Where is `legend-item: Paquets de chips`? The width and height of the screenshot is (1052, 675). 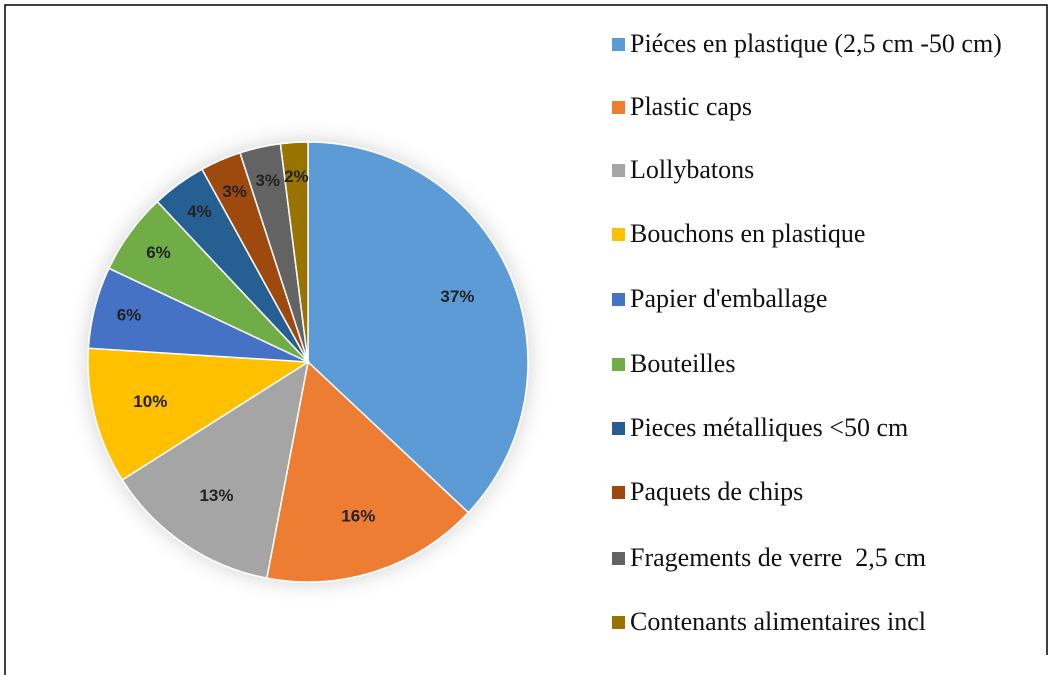
legend-item: Paquets de chips is located at coordinates (822, 492).